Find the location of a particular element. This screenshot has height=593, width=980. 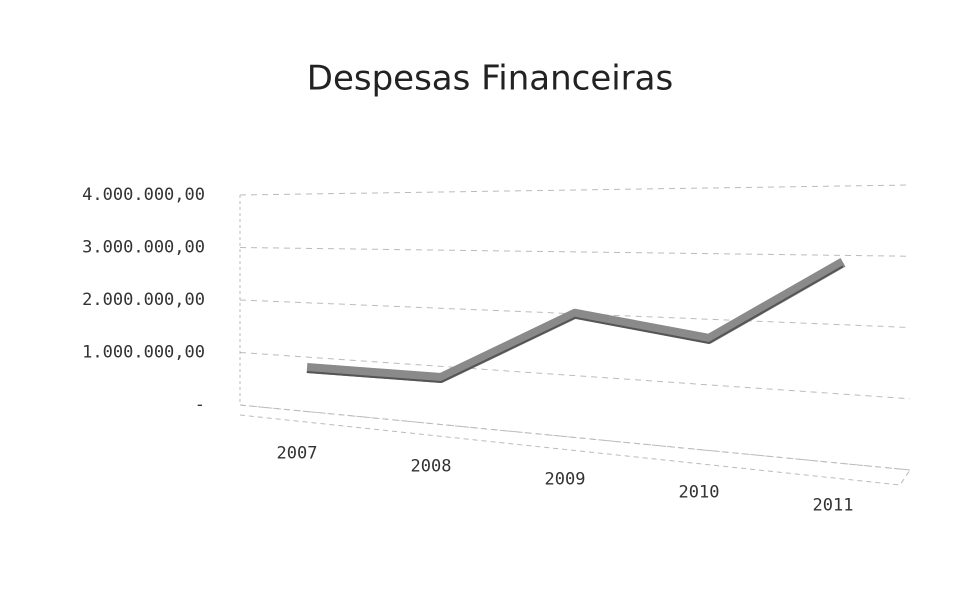

x-tick-label: 2009 is located at coordinates (565, 480).